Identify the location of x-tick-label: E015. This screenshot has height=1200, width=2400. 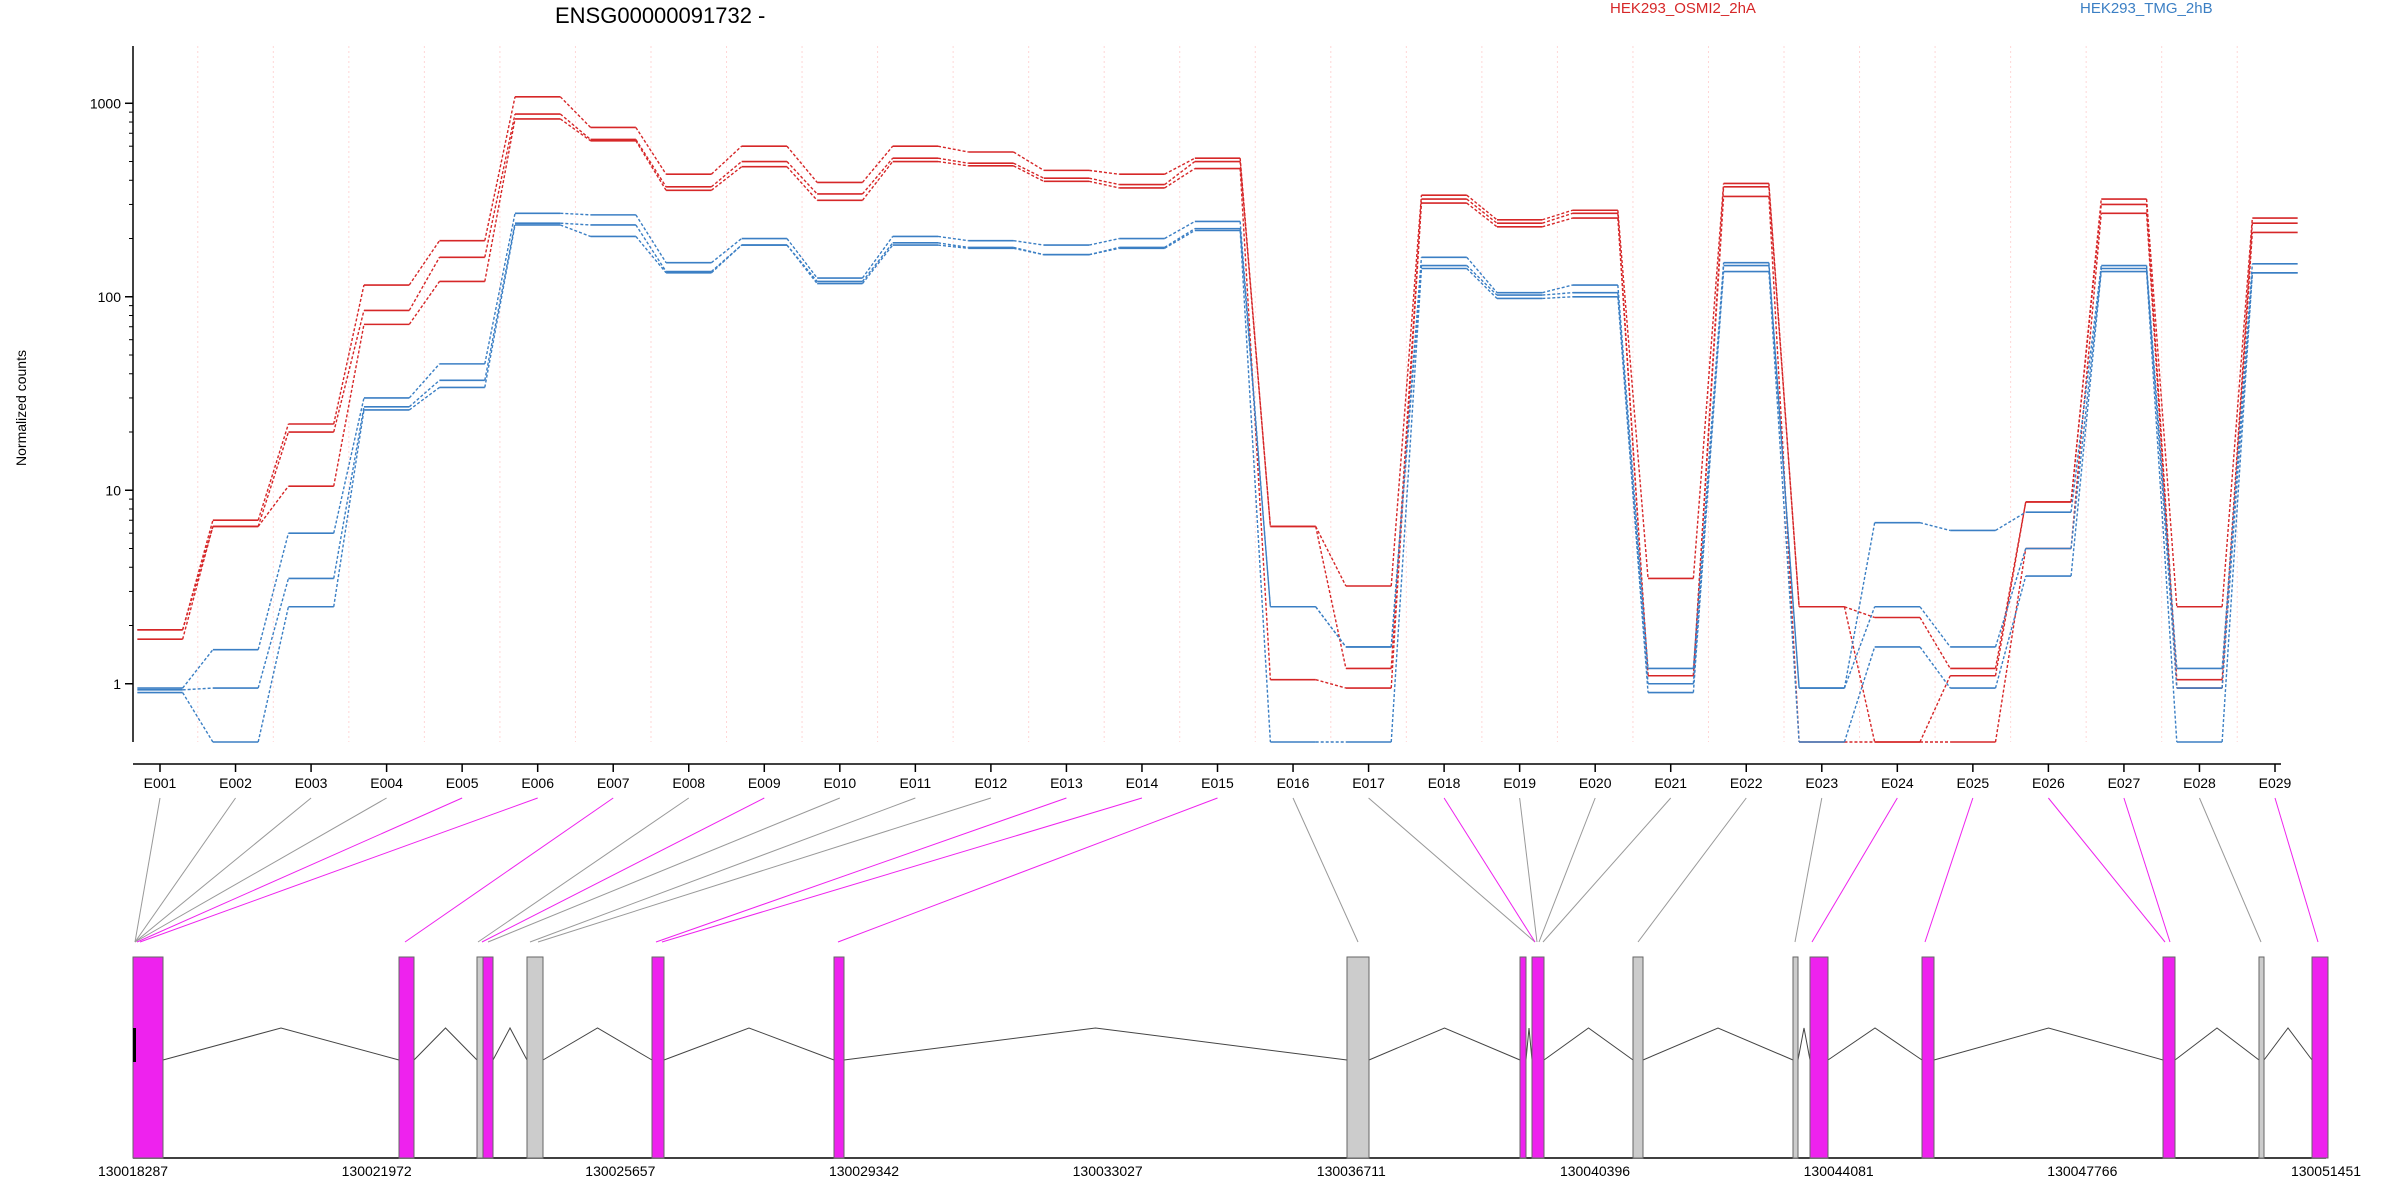
(1217, 783).